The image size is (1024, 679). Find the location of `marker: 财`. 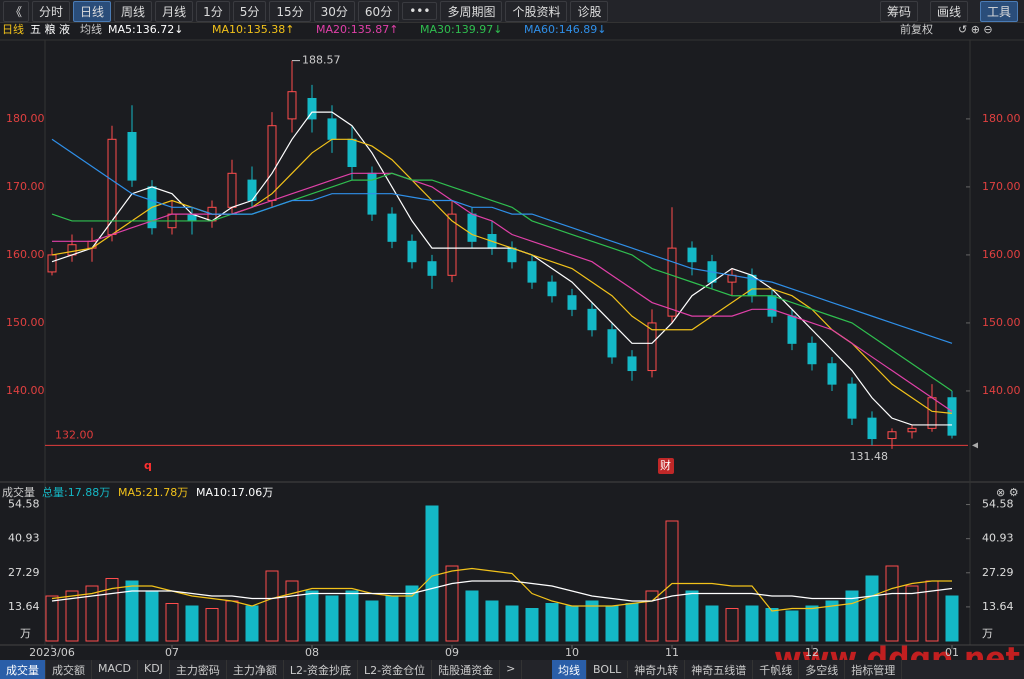

marker: 财 is located at coordinates (665, 465).